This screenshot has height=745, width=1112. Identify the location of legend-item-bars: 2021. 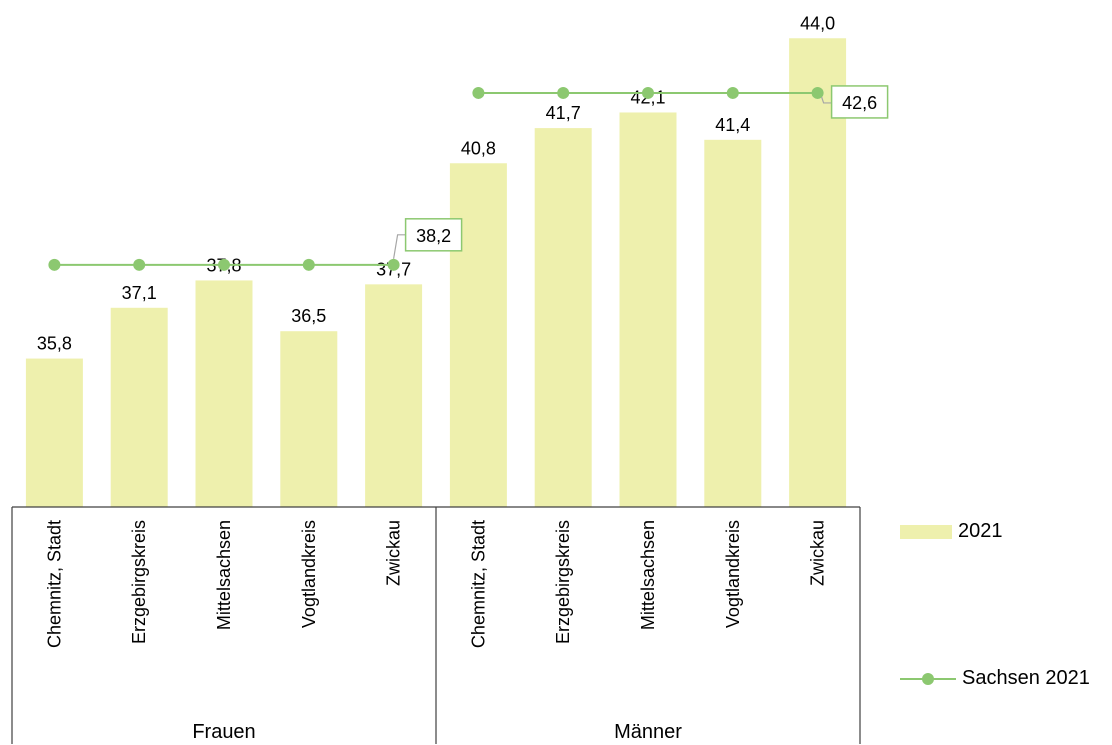
(951, 531).